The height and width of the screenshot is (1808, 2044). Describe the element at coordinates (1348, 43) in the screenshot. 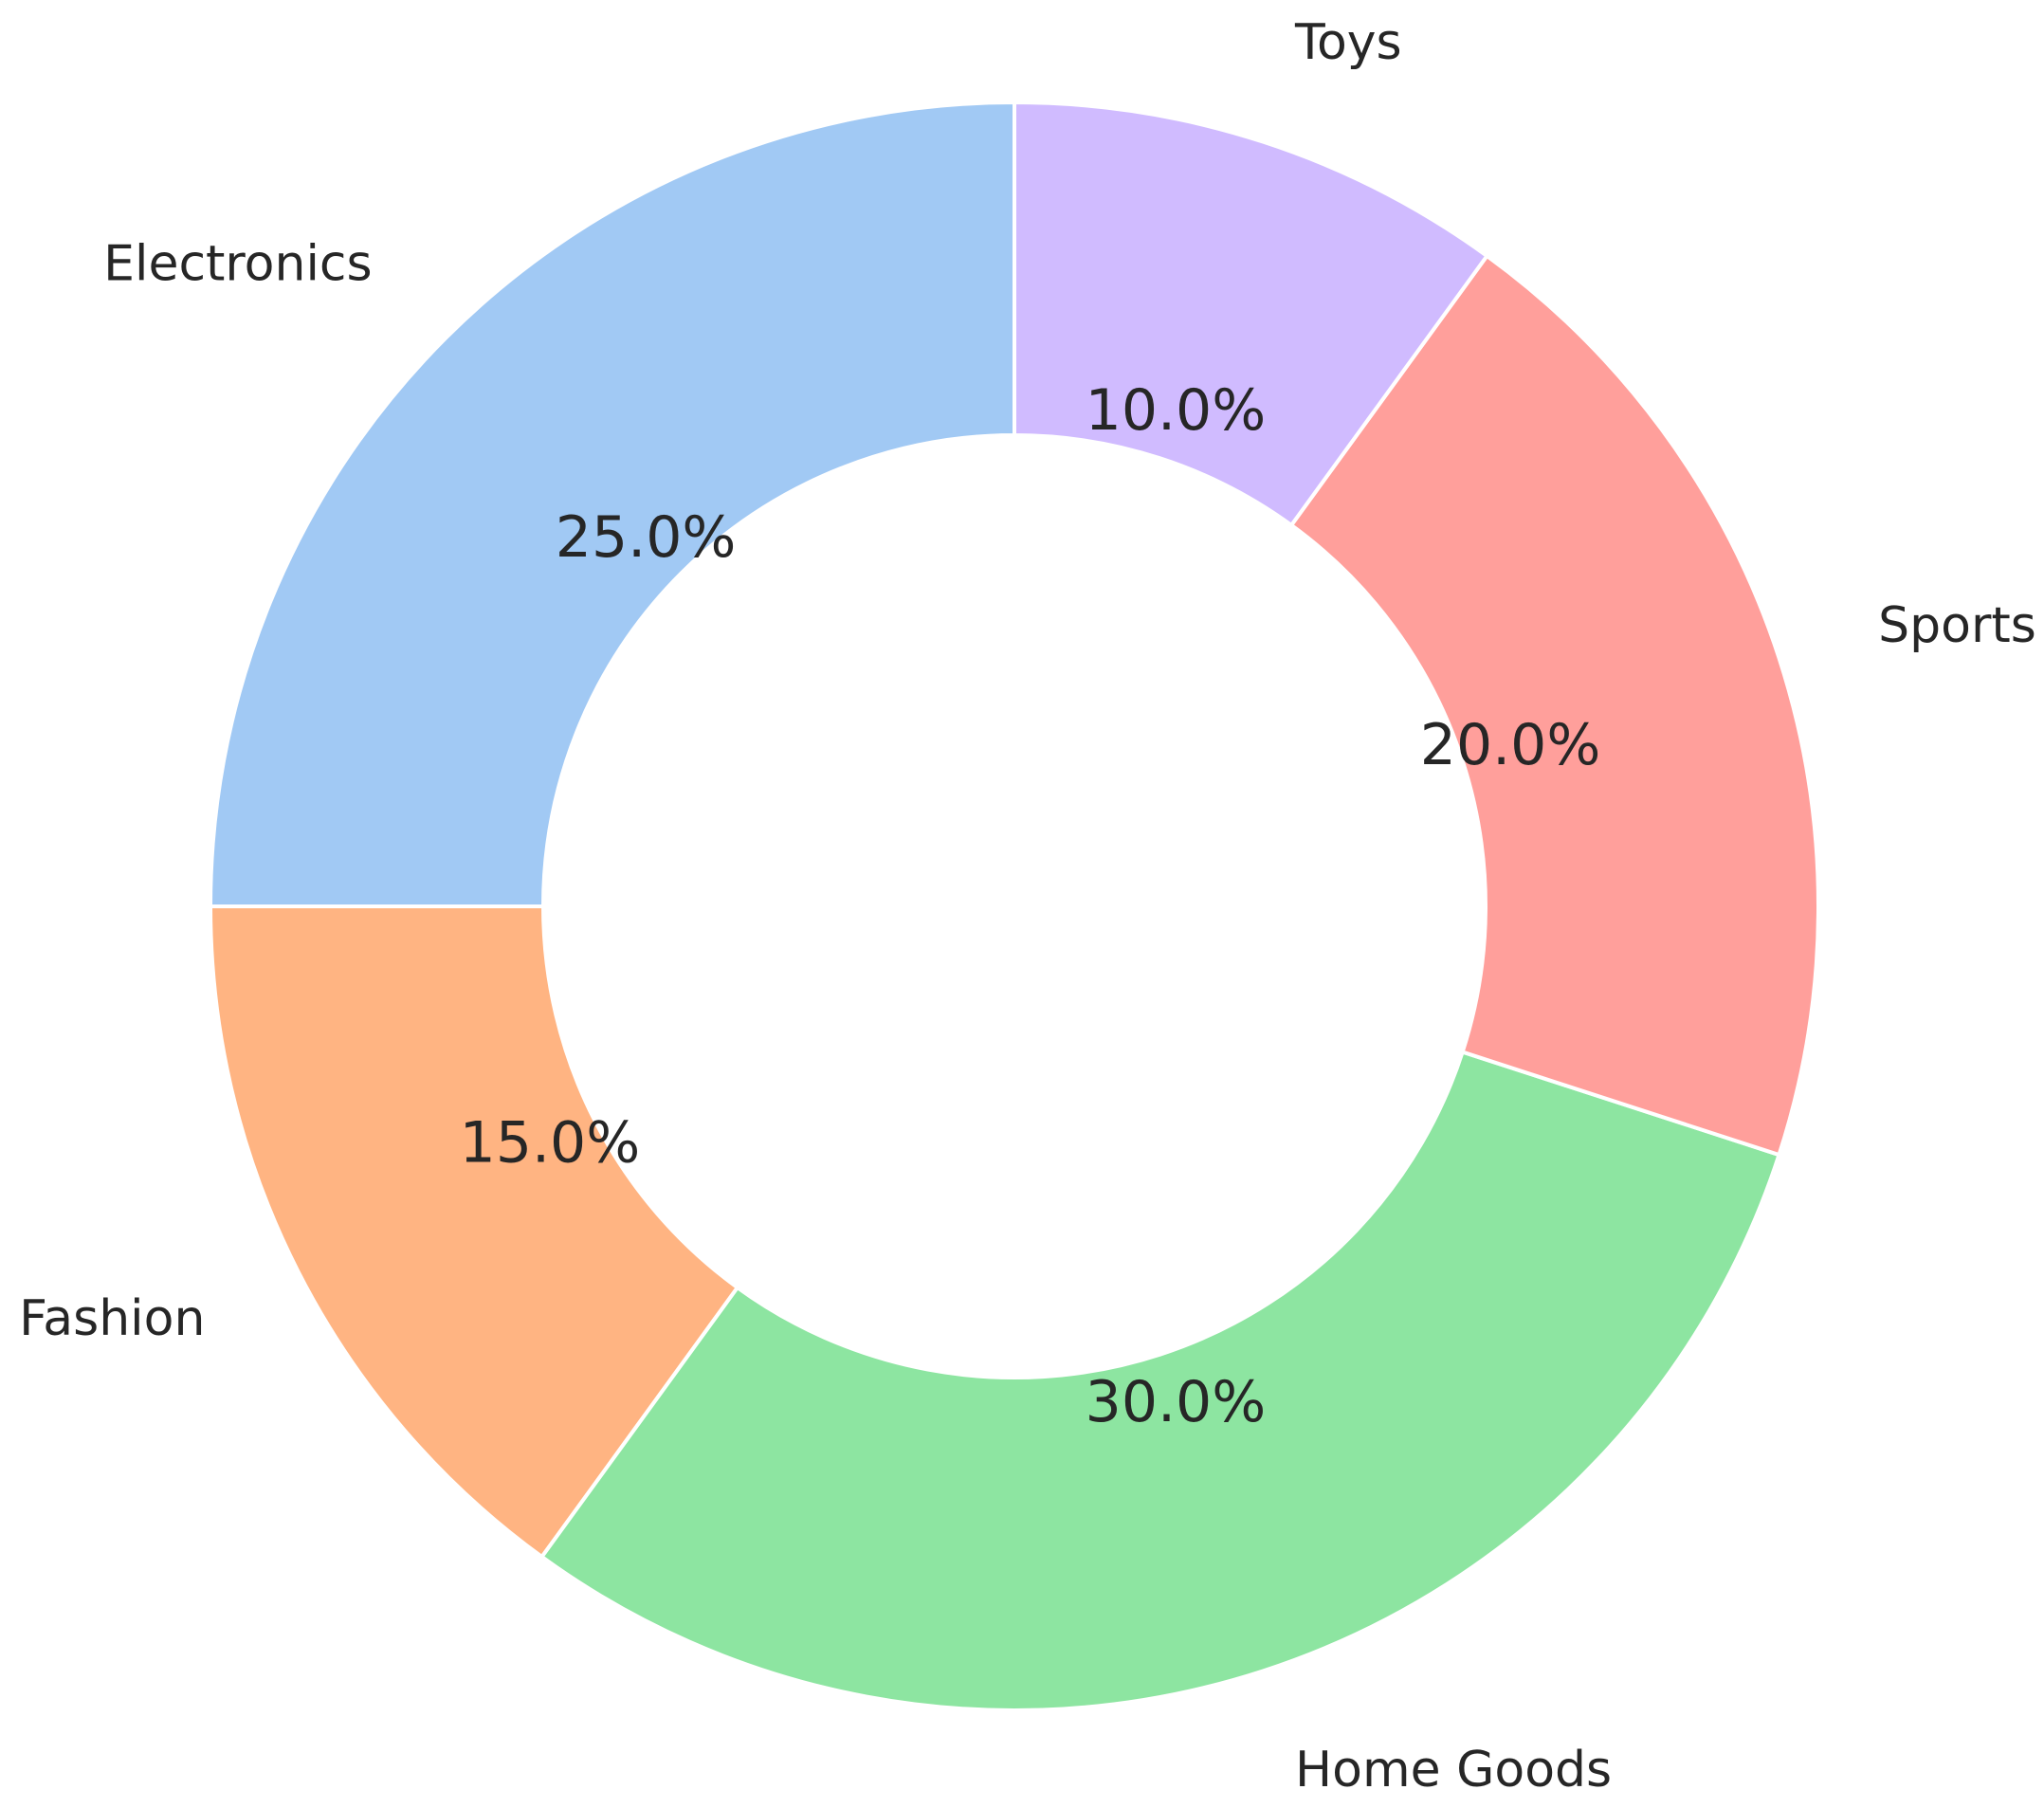

I see `category-label-toys: Toys` at that location.